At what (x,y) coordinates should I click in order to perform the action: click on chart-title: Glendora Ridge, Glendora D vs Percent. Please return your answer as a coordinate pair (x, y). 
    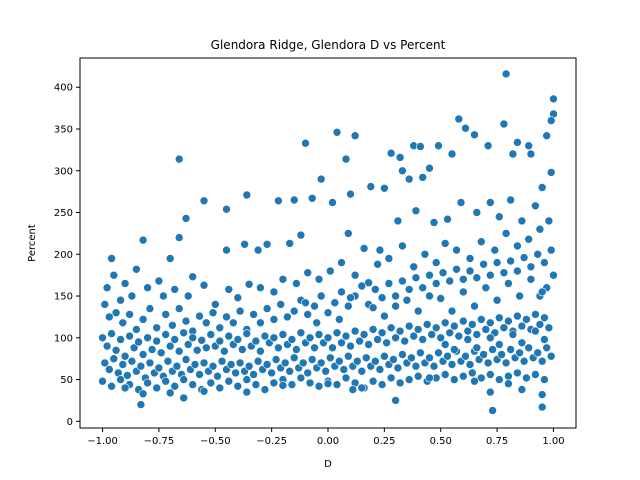
    Looking at the image, I should click on (328, 45).